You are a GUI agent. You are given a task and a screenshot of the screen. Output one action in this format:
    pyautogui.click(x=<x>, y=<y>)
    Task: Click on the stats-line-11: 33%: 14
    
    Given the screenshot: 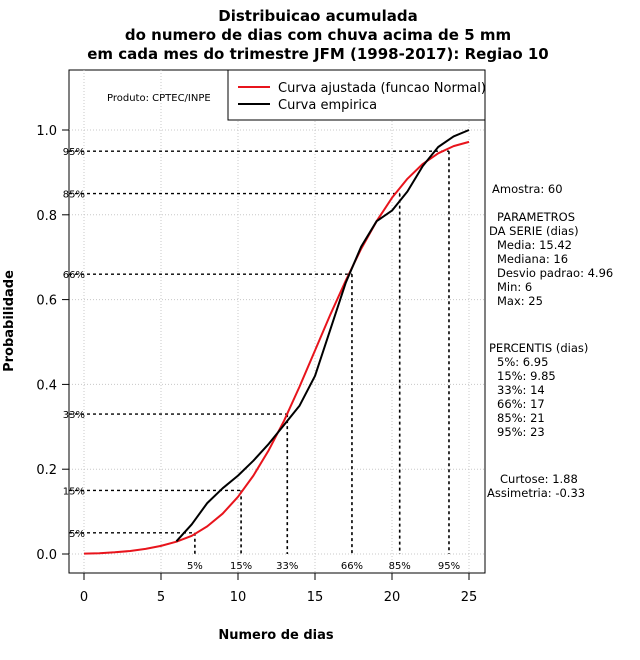 What is the action you would take?
    pyautogui.click(x=521, y=390)
    